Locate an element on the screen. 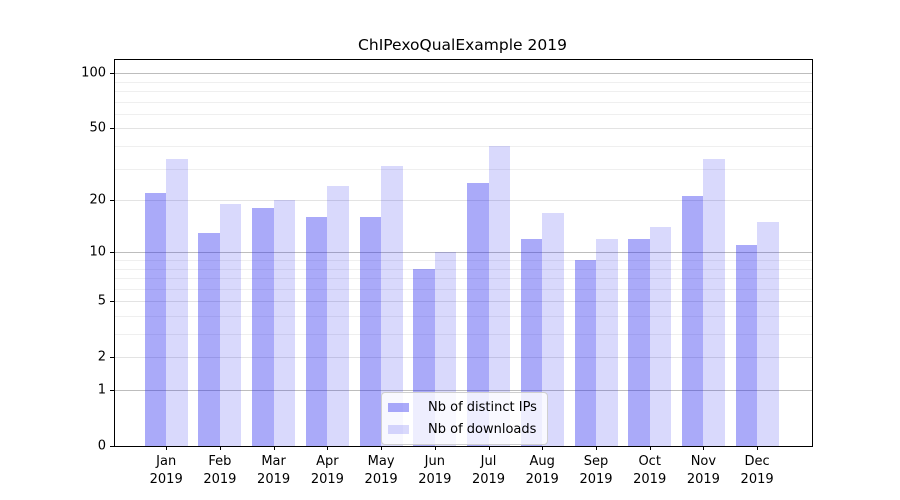 The height and width of the screenshot is (500, 900). chart-title: ChIPexoQualExample 2019 is located at coordinates (462, 45).